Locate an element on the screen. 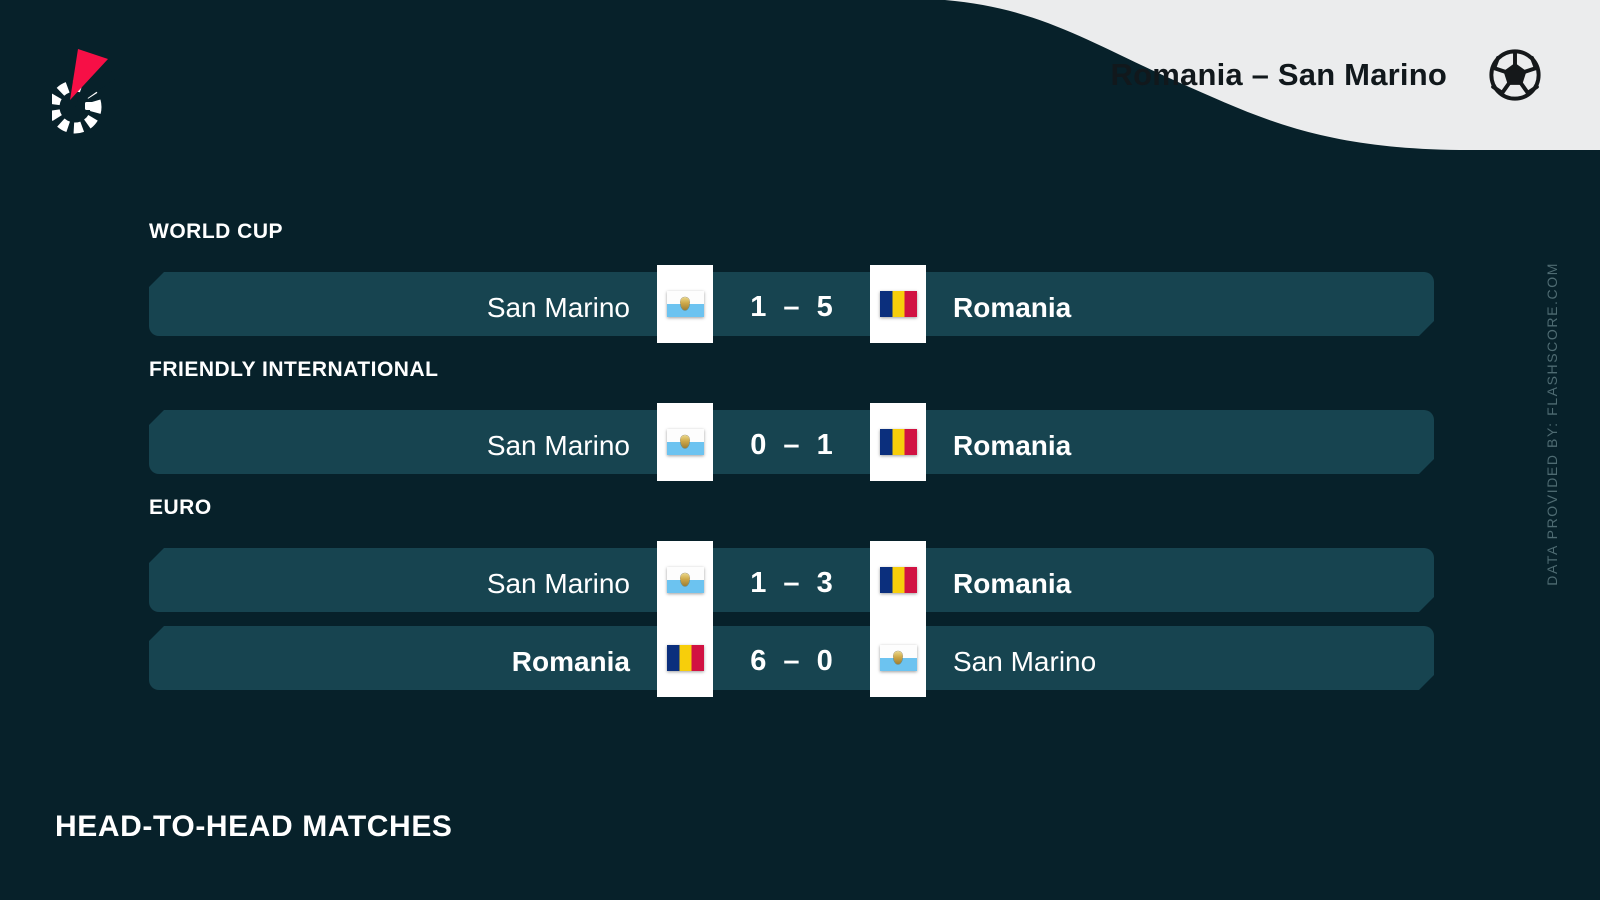 The image size is (1600, 900). away-score: 0 is located at coordinates (824, 661).